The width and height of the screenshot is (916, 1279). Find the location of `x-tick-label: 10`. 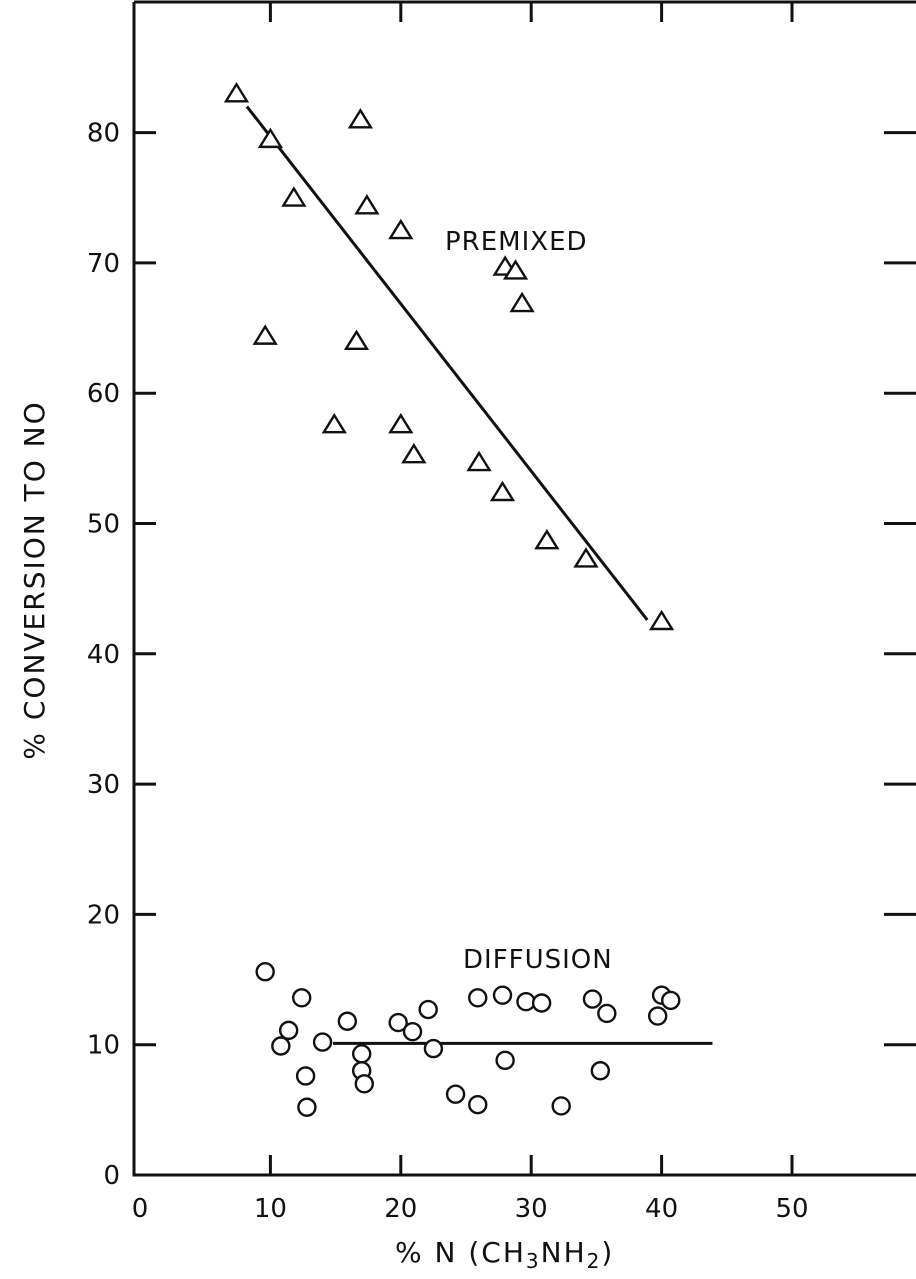

x-tick-label: 10 is located at coordinates (270, 1209).